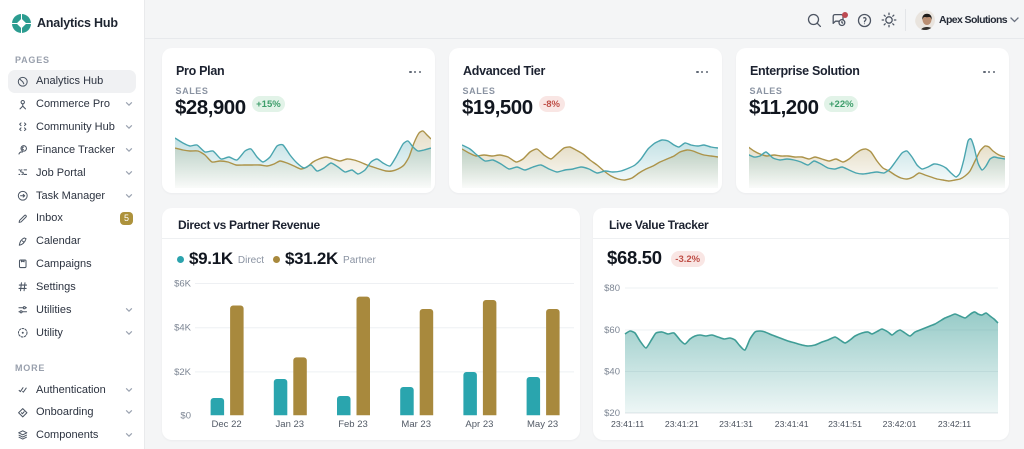 The image size is (1024, 449). I want to click on svg-text: $6K, so click(183, 284).